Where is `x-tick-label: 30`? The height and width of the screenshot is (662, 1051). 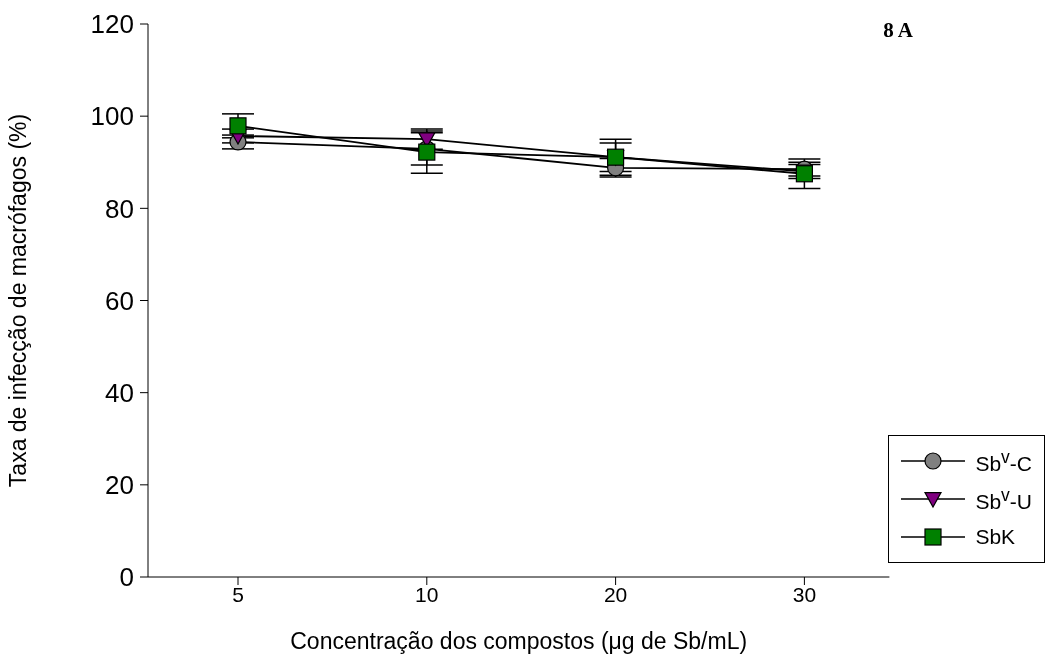 x-tick-label: 30 is located at coordinates (804, 594).